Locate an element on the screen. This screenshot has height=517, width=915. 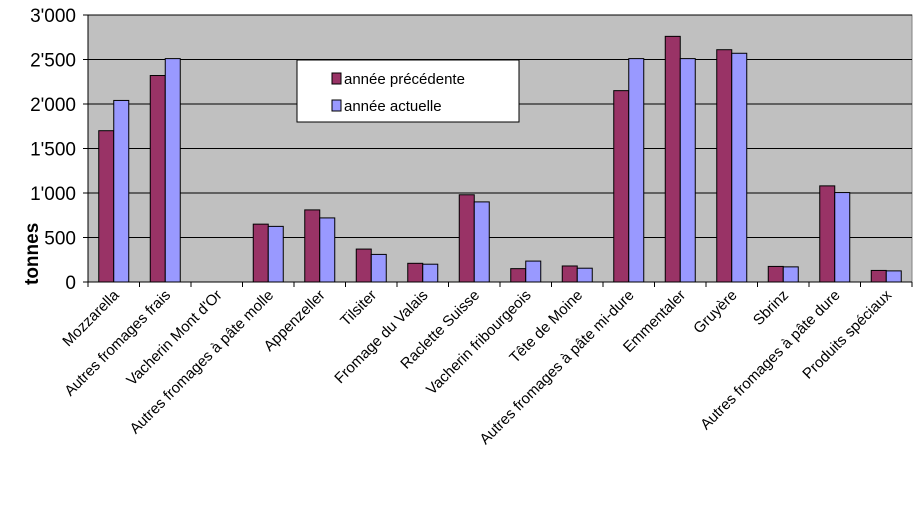
y-tick-label: 2'000 is located at coordinates (53, 105).